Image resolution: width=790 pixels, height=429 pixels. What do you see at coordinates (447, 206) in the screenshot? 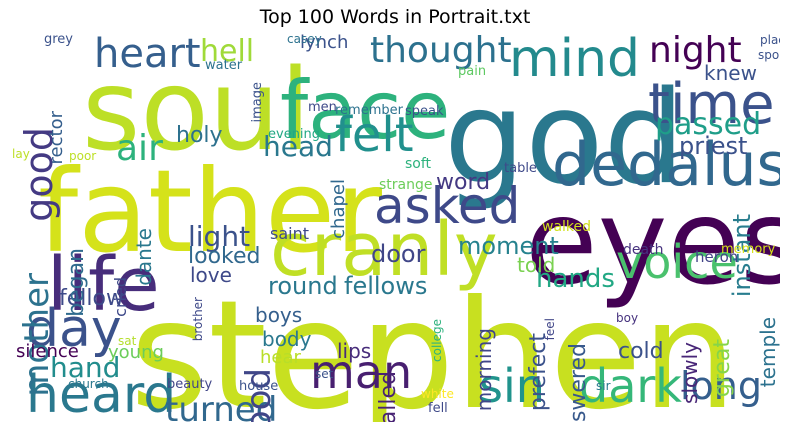
I see `word-asked: asked` at bounding box center [447, 206].